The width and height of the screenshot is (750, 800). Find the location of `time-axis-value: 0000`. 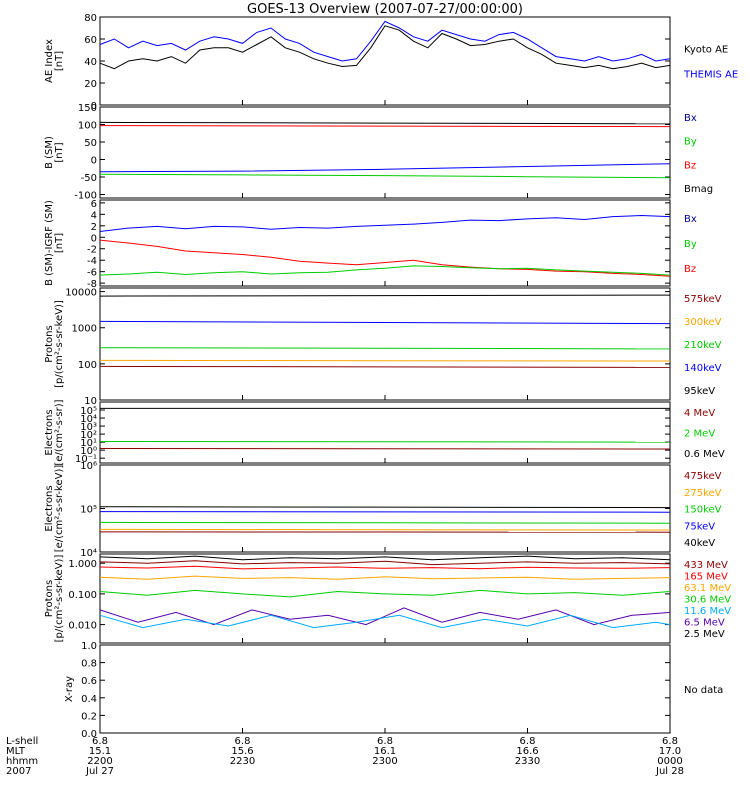

time-axis-value: 0000 is located at coordinates (669, 761).